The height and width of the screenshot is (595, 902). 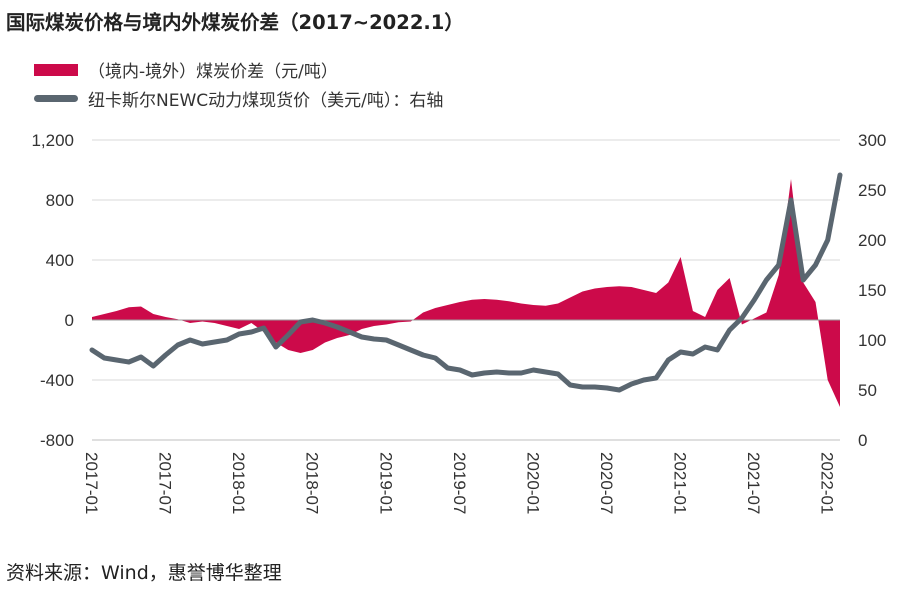 I want to click on y-right-tick-label: 300, so click(x=872, y=140).